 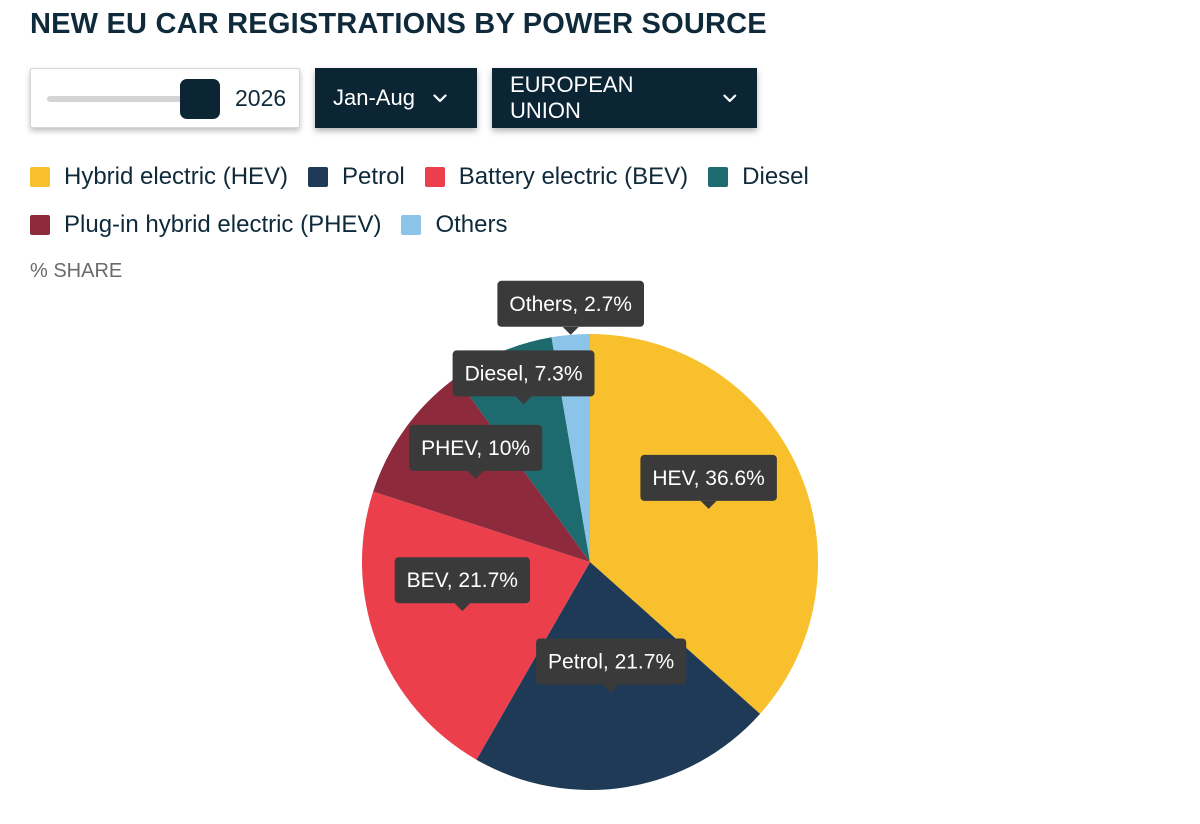 I want to click on data-label-phev: PHEV, 10%, so click(x=476, y=451).